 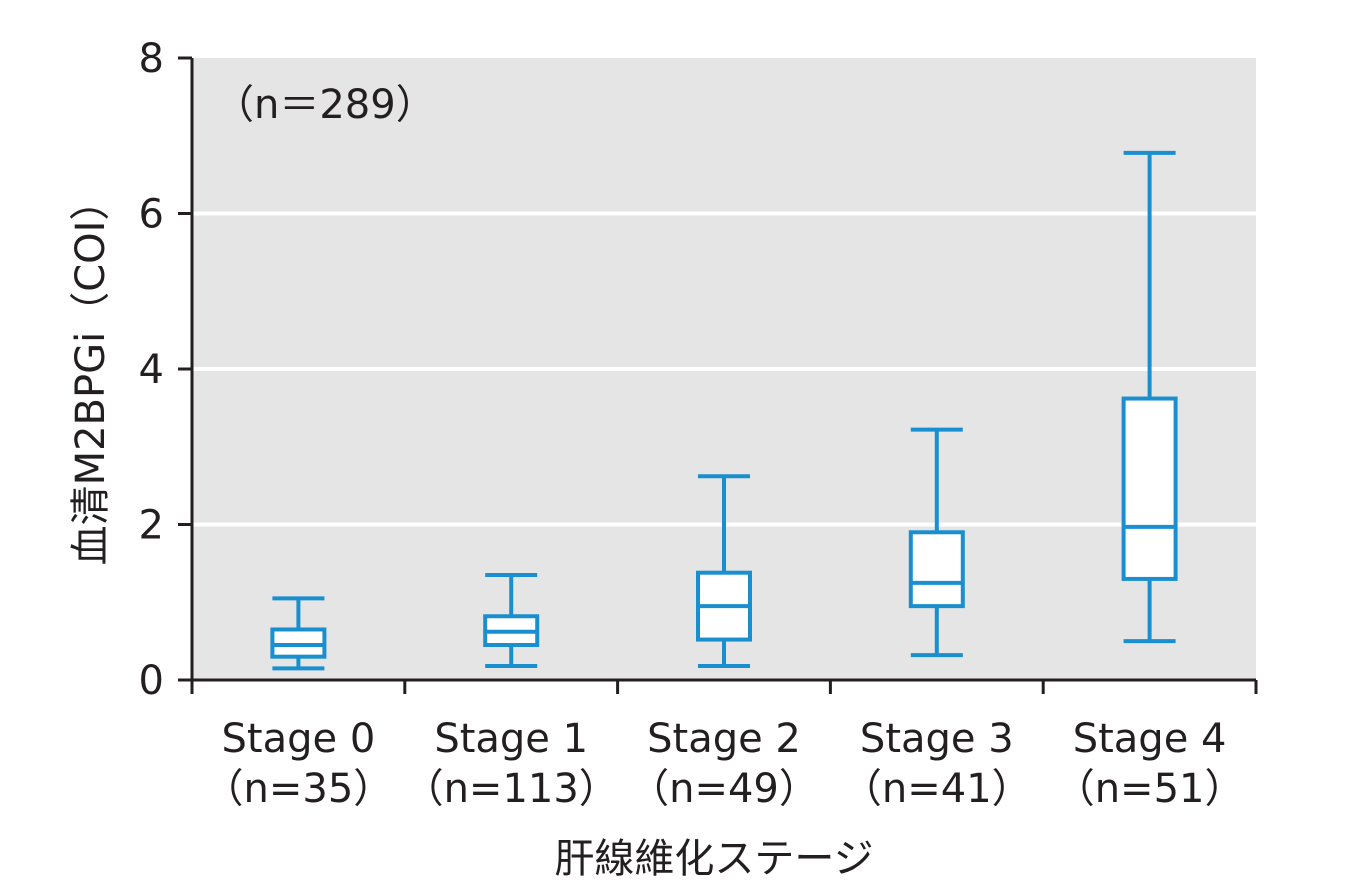 What do you see at coordinates (511, 739) in the screenshot?
I see `x-category-label: Stage 1` at bounding box center [511, 739].